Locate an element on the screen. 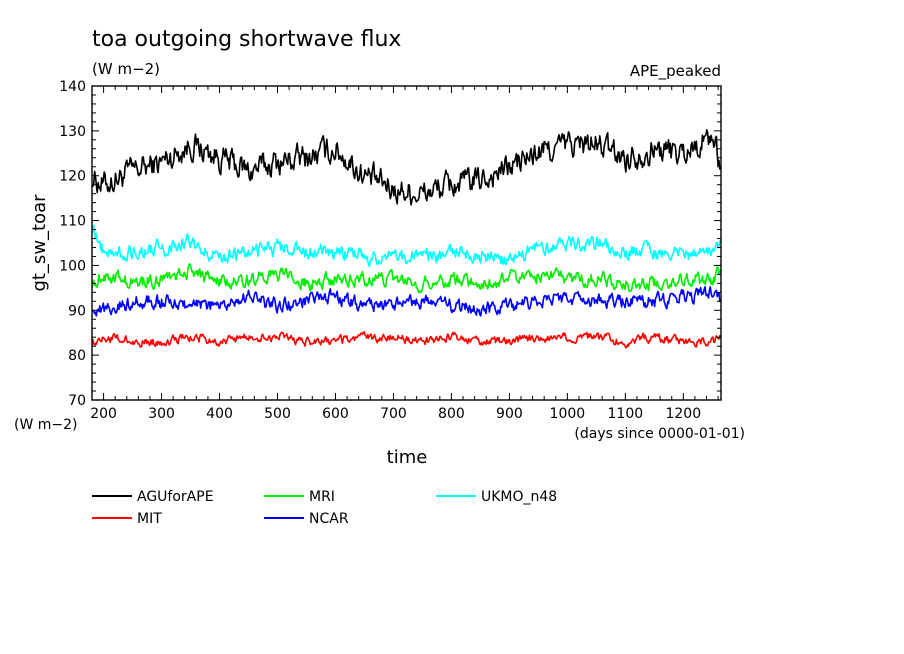 The height and width of the screenshot is (654, 904). x-tick-label: 500 is located at coordinates (277, 414).